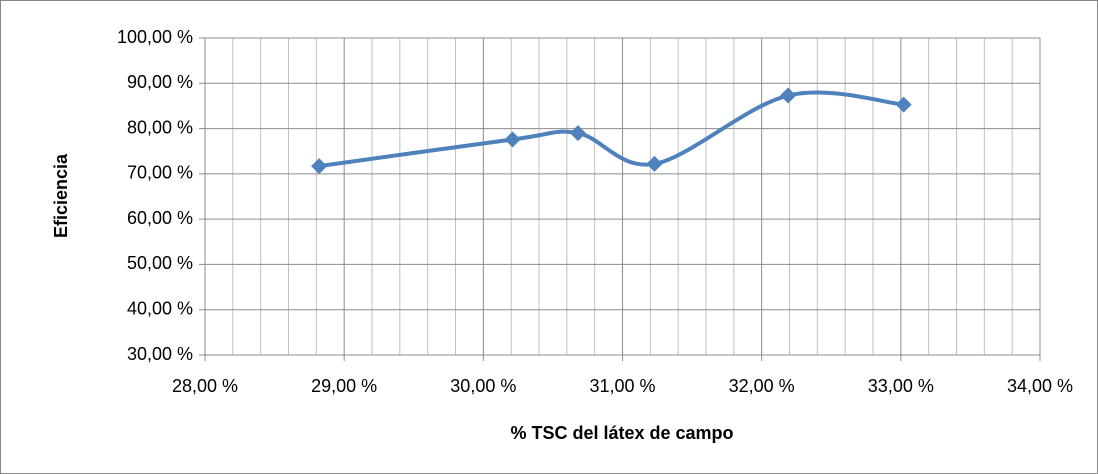  Describe the element at coordinates (622, 386) in the screenshot. I see `x-tick-label: 31,00 %` at that location.